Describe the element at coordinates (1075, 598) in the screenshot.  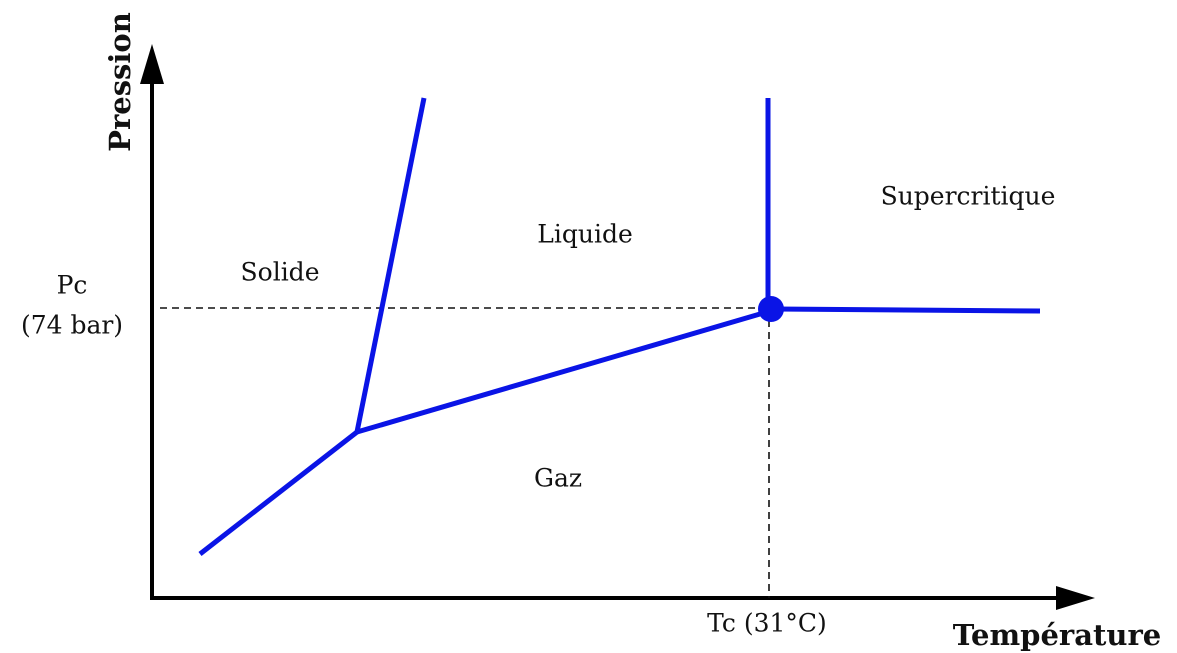
I see `x-axis-arrow` at that location.